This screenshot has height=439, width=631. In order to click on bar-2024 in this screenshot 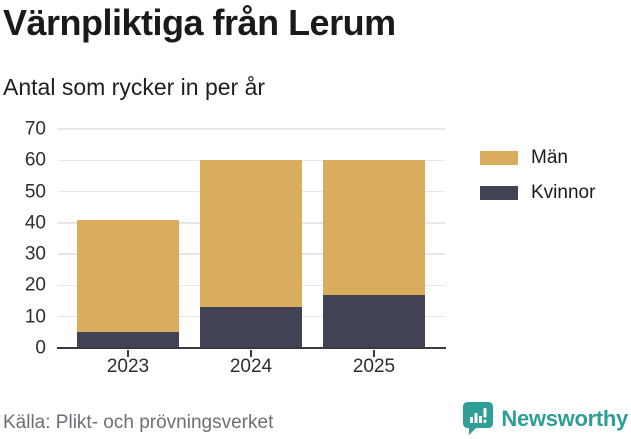, I will do `click(251, 254)`.